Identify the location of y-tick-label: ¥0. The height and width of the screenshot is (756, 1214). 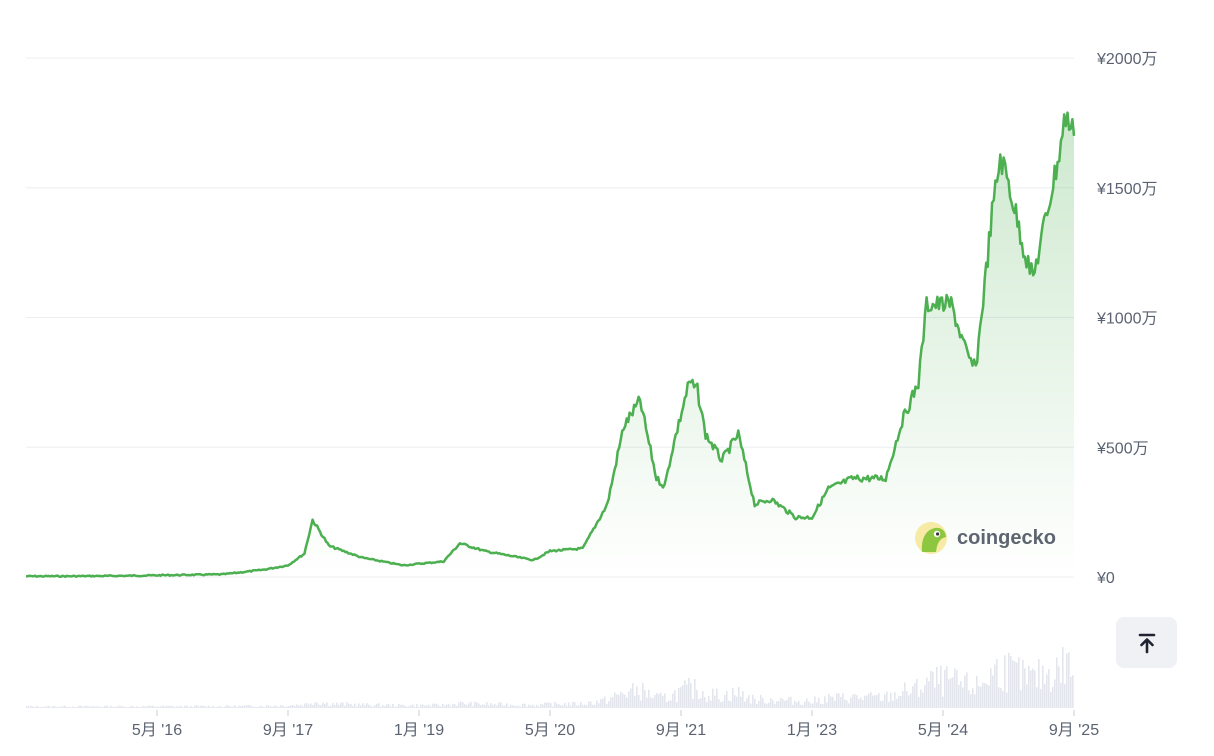
(1105, 578).